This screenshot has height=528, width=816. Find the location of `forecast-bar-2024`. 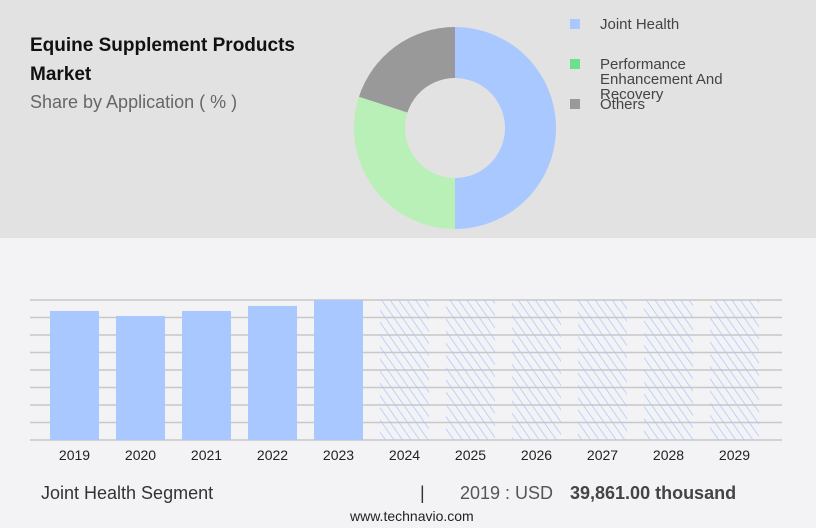

forecast-bar-2024 is located at coordinates (404, 370).